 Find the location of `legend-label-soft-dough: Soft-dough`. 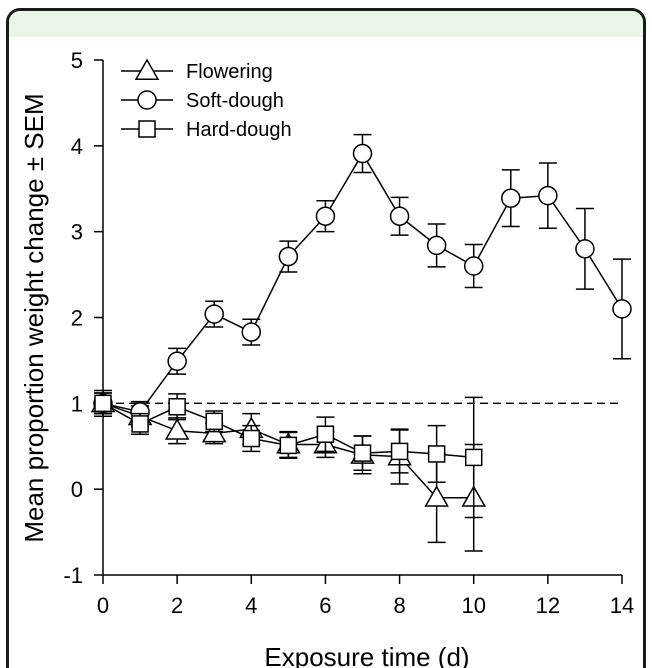

legend-label-soft-dough: Soft-dough is located at coordinates (235, 101).